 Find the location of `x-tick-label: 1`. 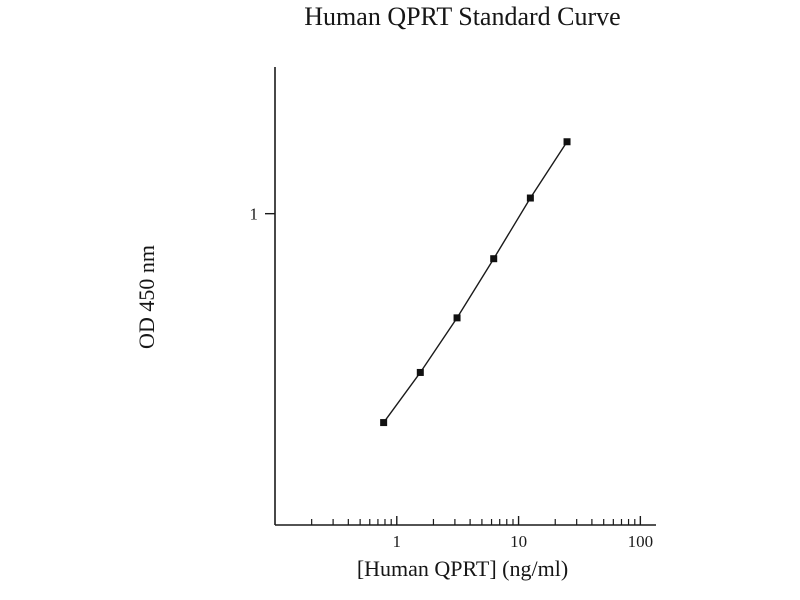

x-tick-label: 1 is located at coordinates (397, 541).